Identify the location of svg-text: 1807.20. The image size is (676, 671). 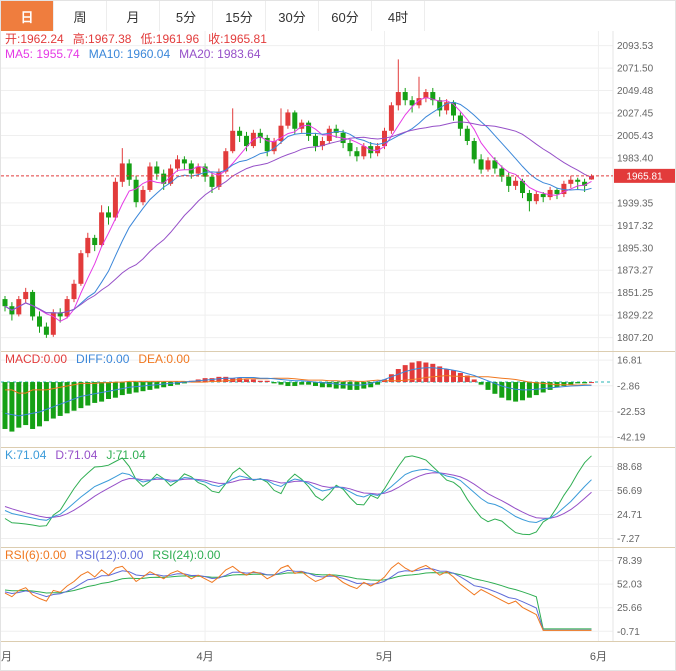
(635, 338).